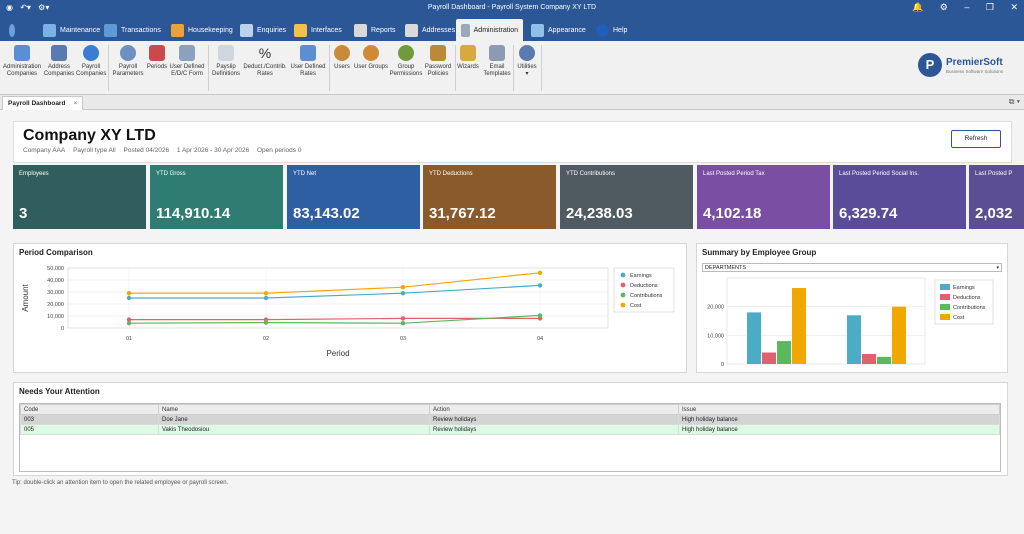 This screenshot has height=534, width=1024. Describe the element at coordinates (265, 61) in the screenshot. I see `deduct-contrib-rates-button: % Deduct./Contrib. Rates` at that location.